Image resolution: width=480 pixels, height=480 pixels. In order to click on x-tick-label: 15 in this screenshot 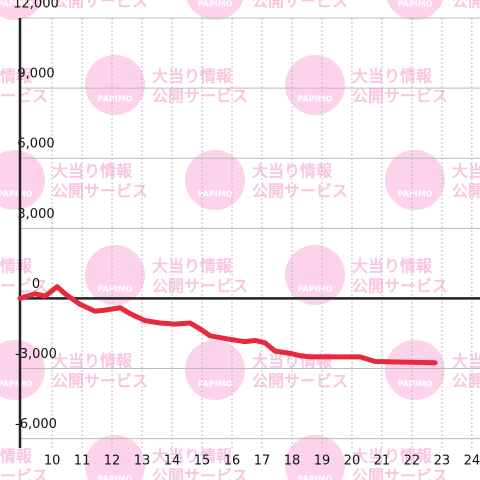, I will do `click(202, 461)`.